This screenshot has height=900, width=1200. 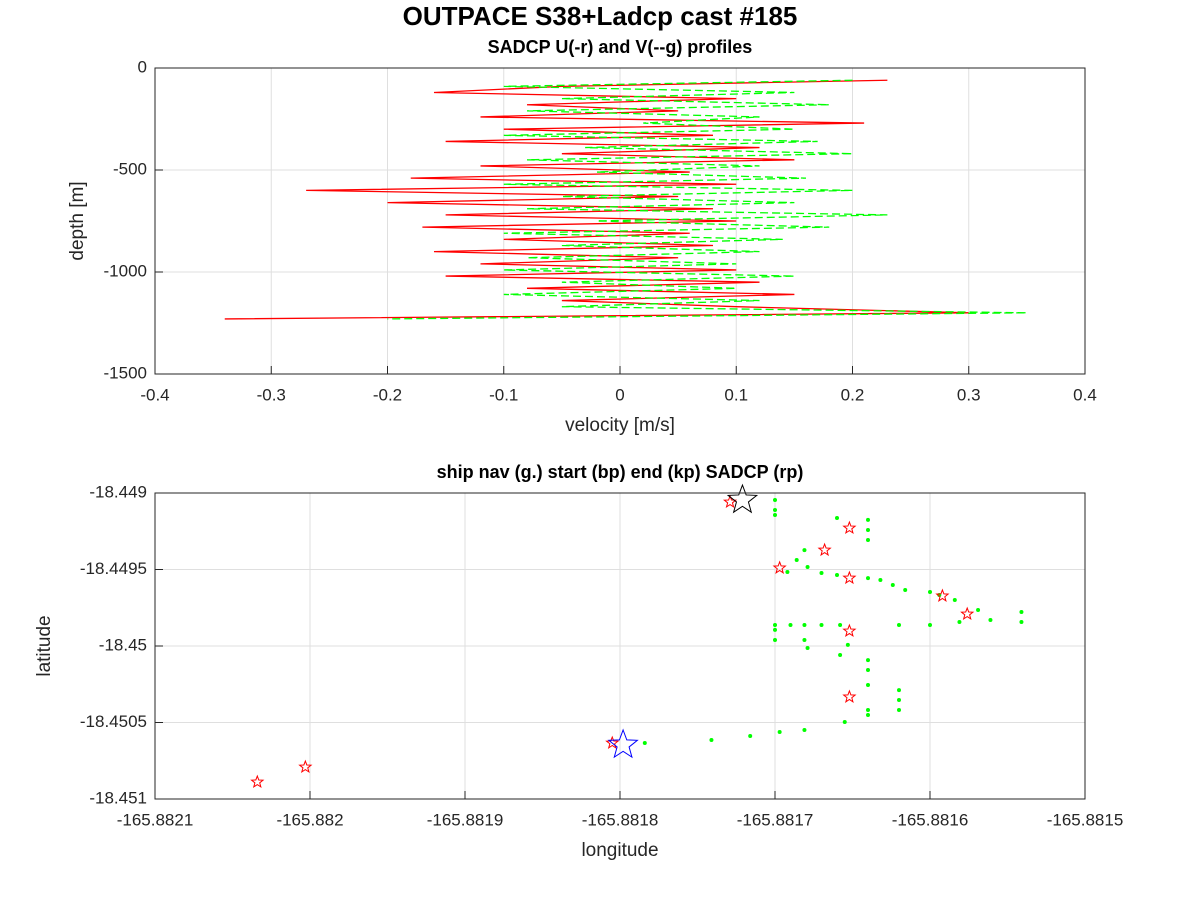 What do you see at coordinates (619, 850) in the screenshot?
I see `x-axis-label: longitude` at bounding box center [619, 850].